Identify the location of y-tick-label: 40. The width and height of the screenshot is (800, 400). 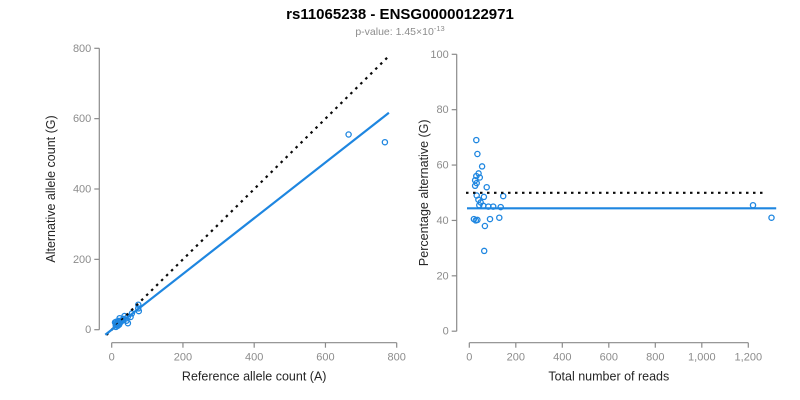
(442, 221).